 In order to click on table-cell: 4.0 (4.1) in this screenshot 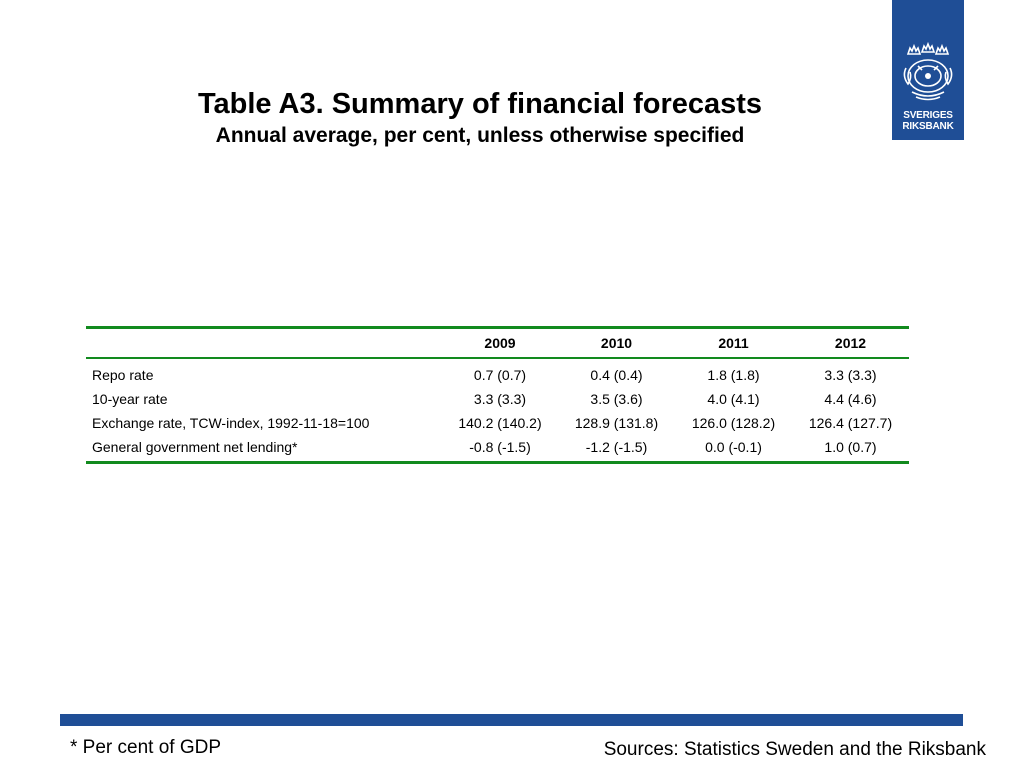, I will do `click(733, 399)`.